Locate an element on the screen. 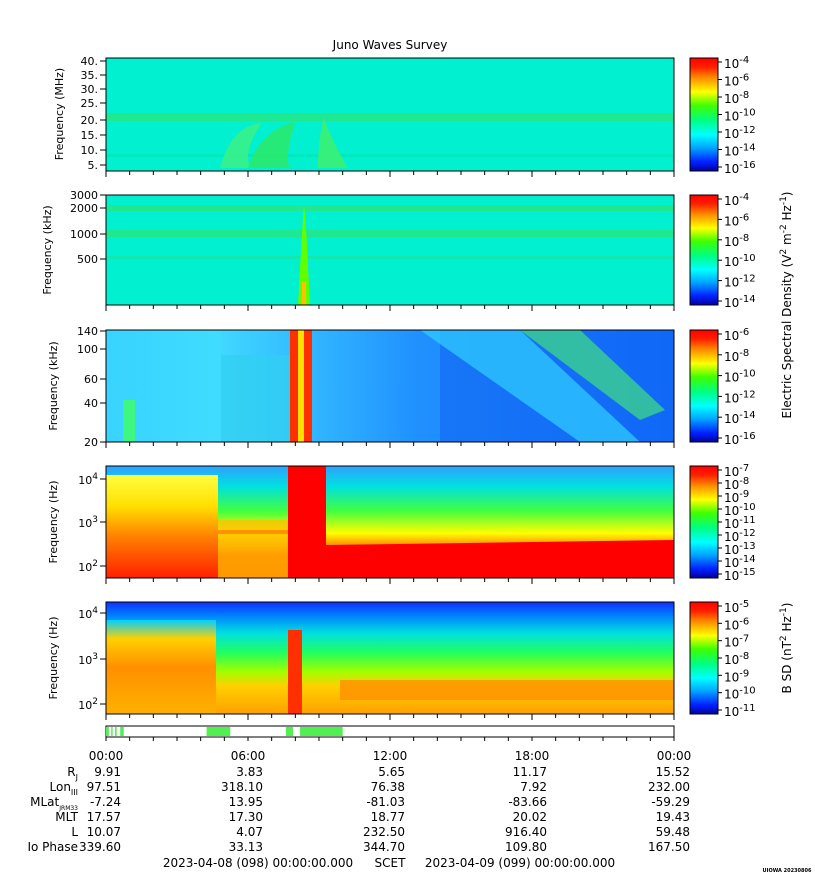 The height and width of the screenshot is (884, 815). ephemeris-row-label: MLT is located at coordinates (66, 817).